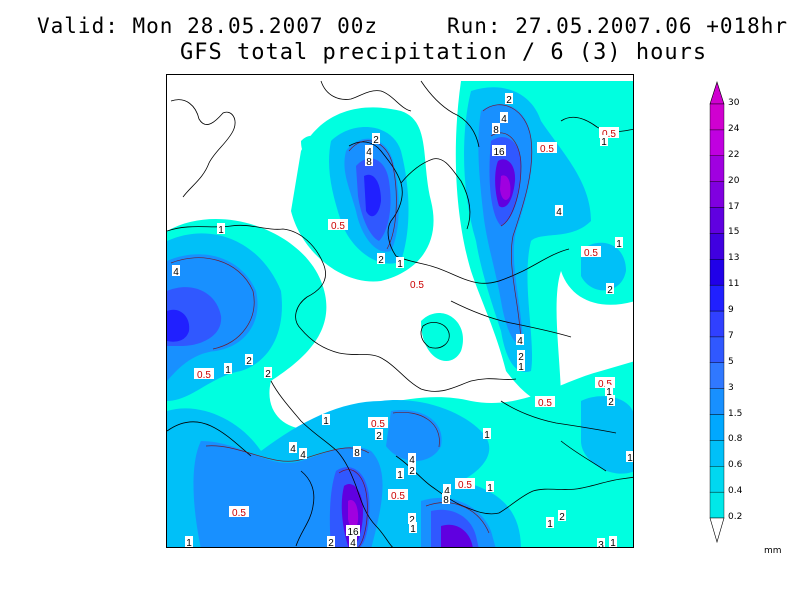  Describe the element at coordinates (208, 26) in the screenshot. I see `valid-time: Valid: Mon 28.05.2007 00z` at that location.